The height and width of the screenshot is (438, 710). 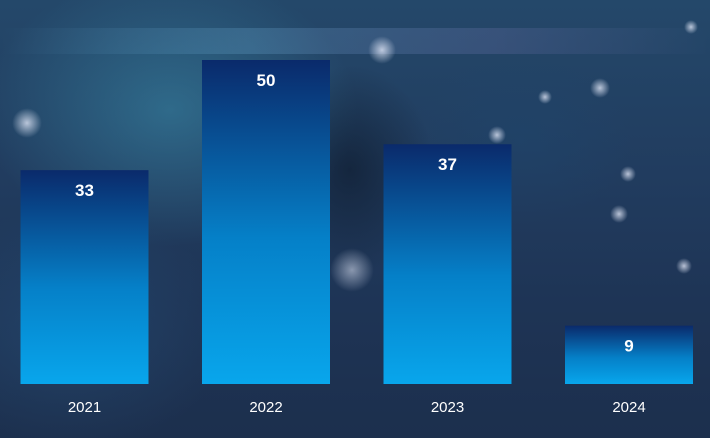 What do you see at coordinates (265, 407) in the screenshot?
I see `x-tick-label-2022: 2022` at bounding box center [265, 407].